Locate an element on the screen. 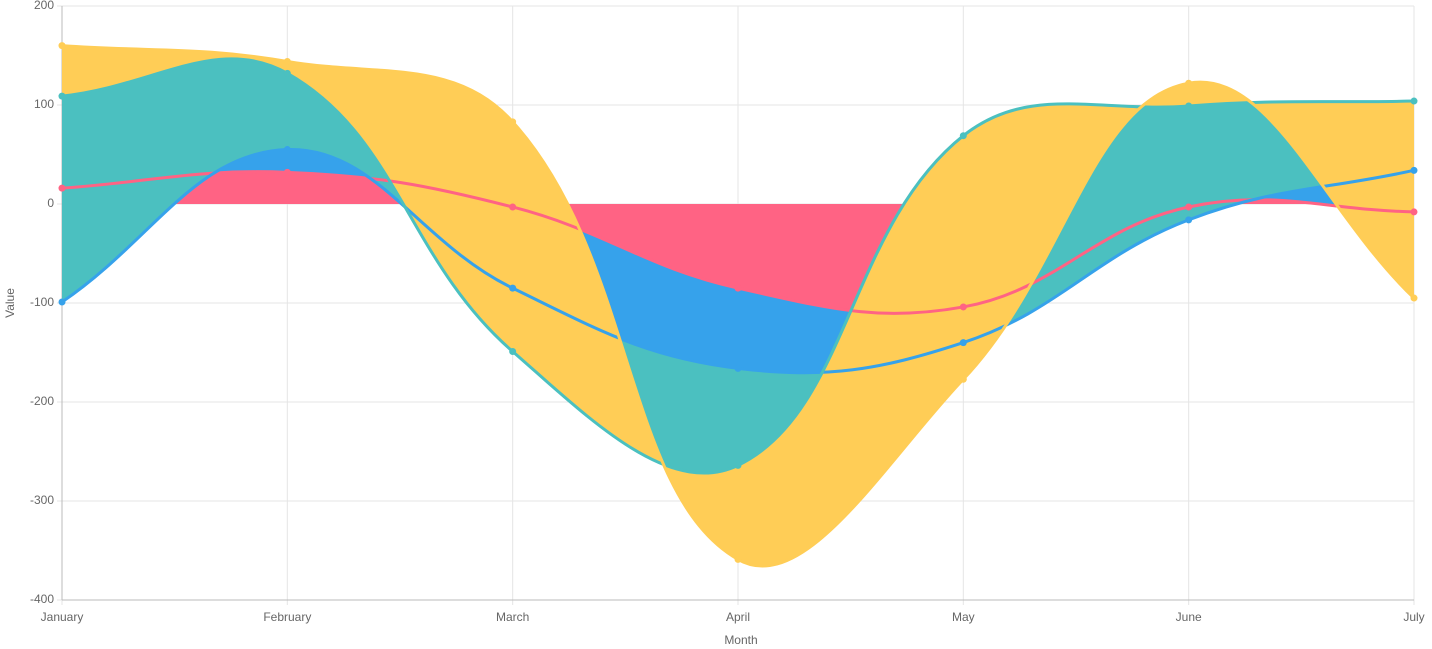  y-axis-title: Value is located at coordinates (10, 303).